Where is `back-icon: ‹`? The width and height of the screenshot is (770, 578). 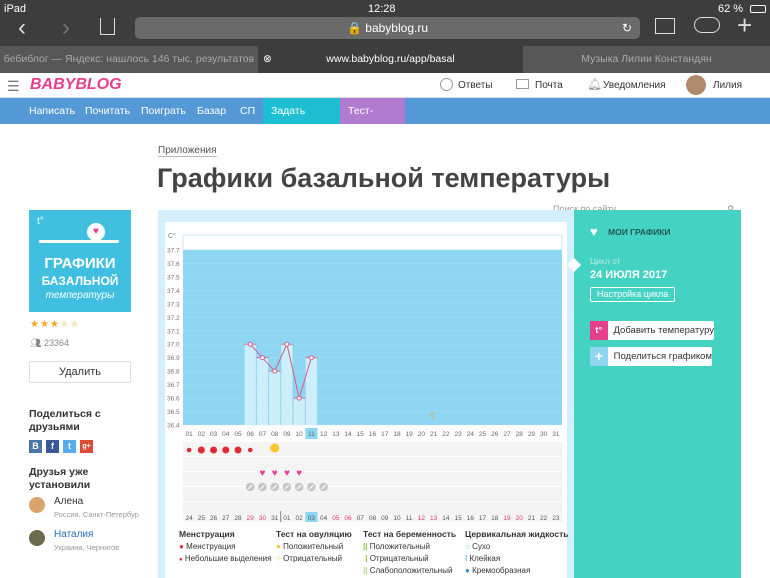
back-icon: ‹ is located at coordinates (22, 27).